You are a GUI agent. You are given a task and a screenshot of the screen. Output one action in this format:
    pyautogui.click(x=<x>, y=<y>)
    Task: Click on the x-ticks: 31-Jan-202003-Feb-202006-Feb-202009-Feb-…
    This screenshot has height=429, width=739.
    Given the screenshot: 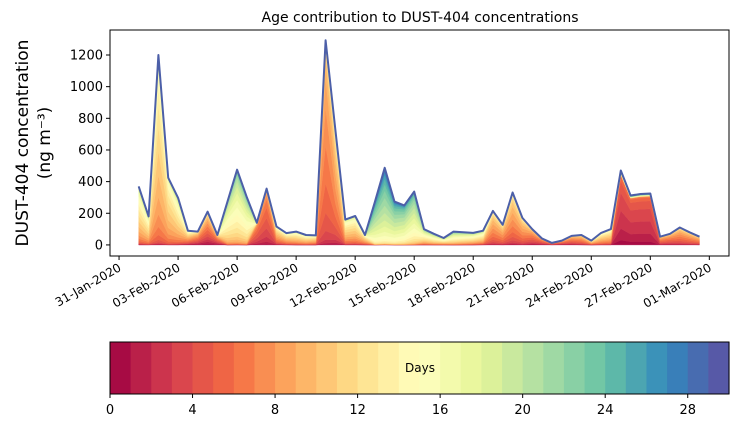 What is the action you would take?
    pyautogui.click(x=383, y=283)
    